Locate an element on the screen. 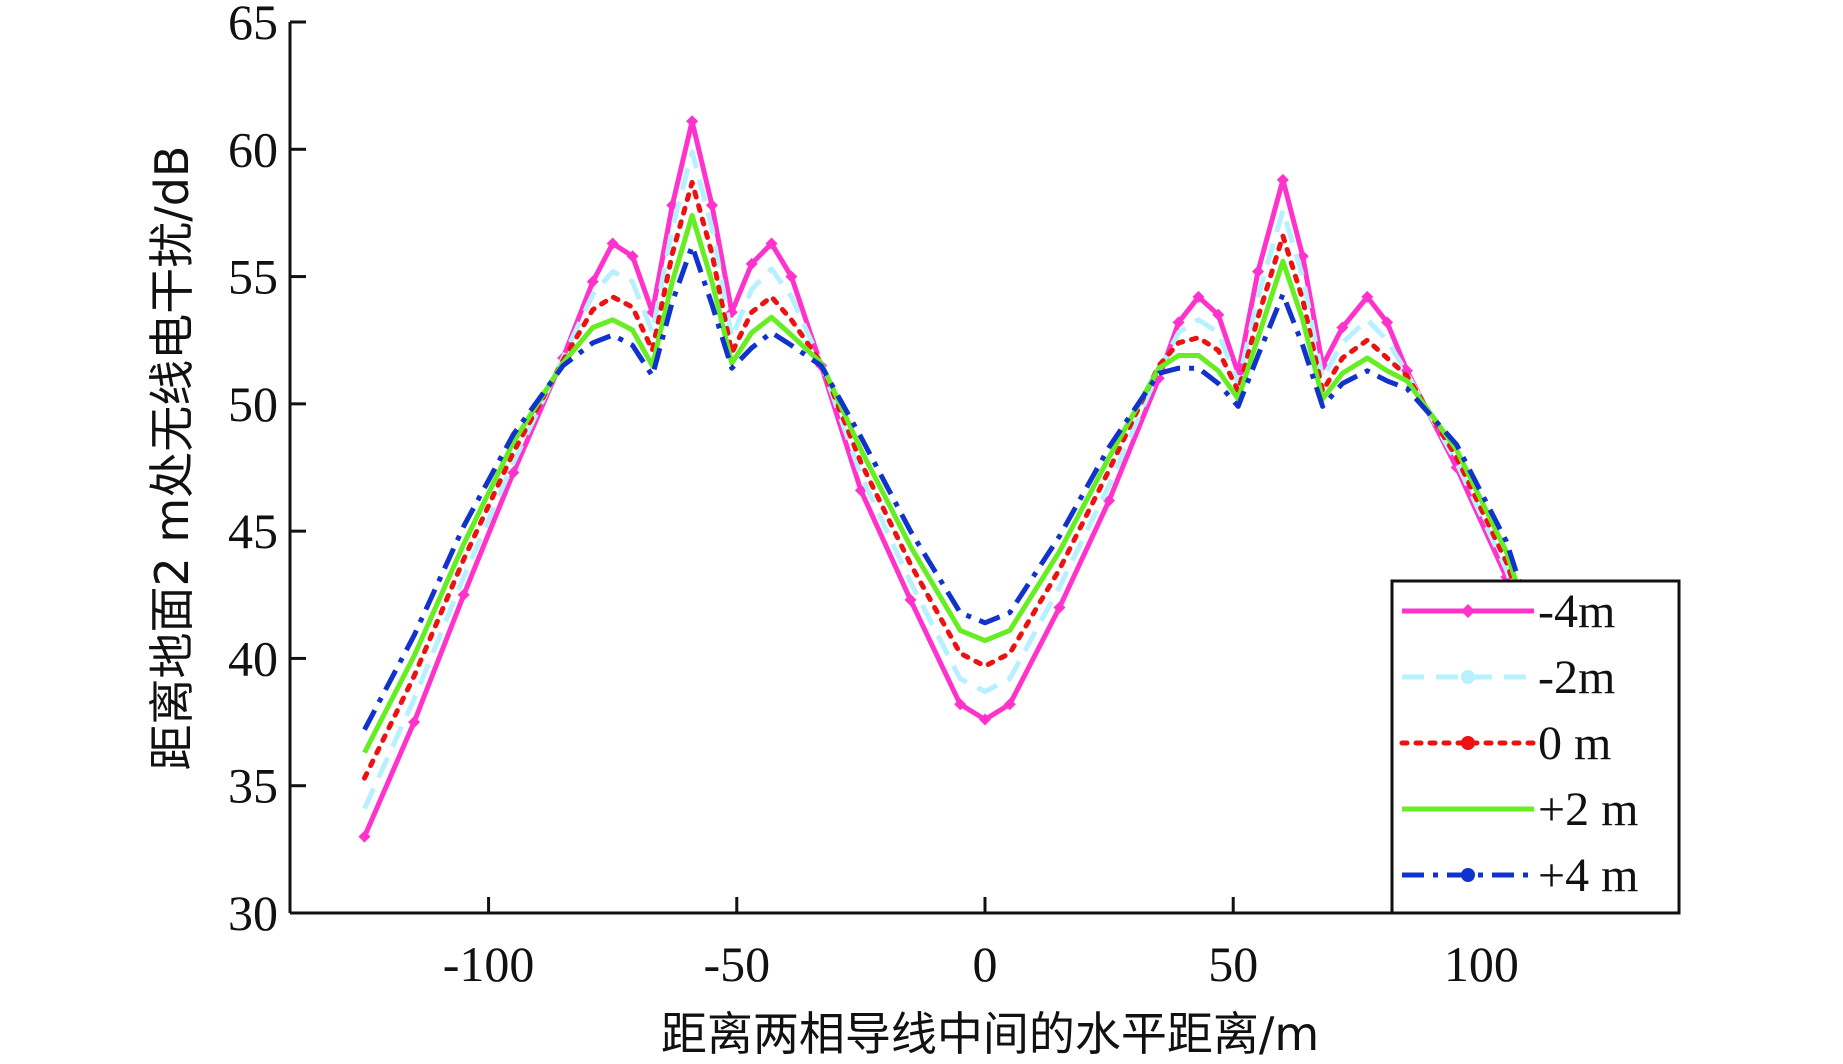  x-tick-label: 50 is located at coordinates (1233, 964).